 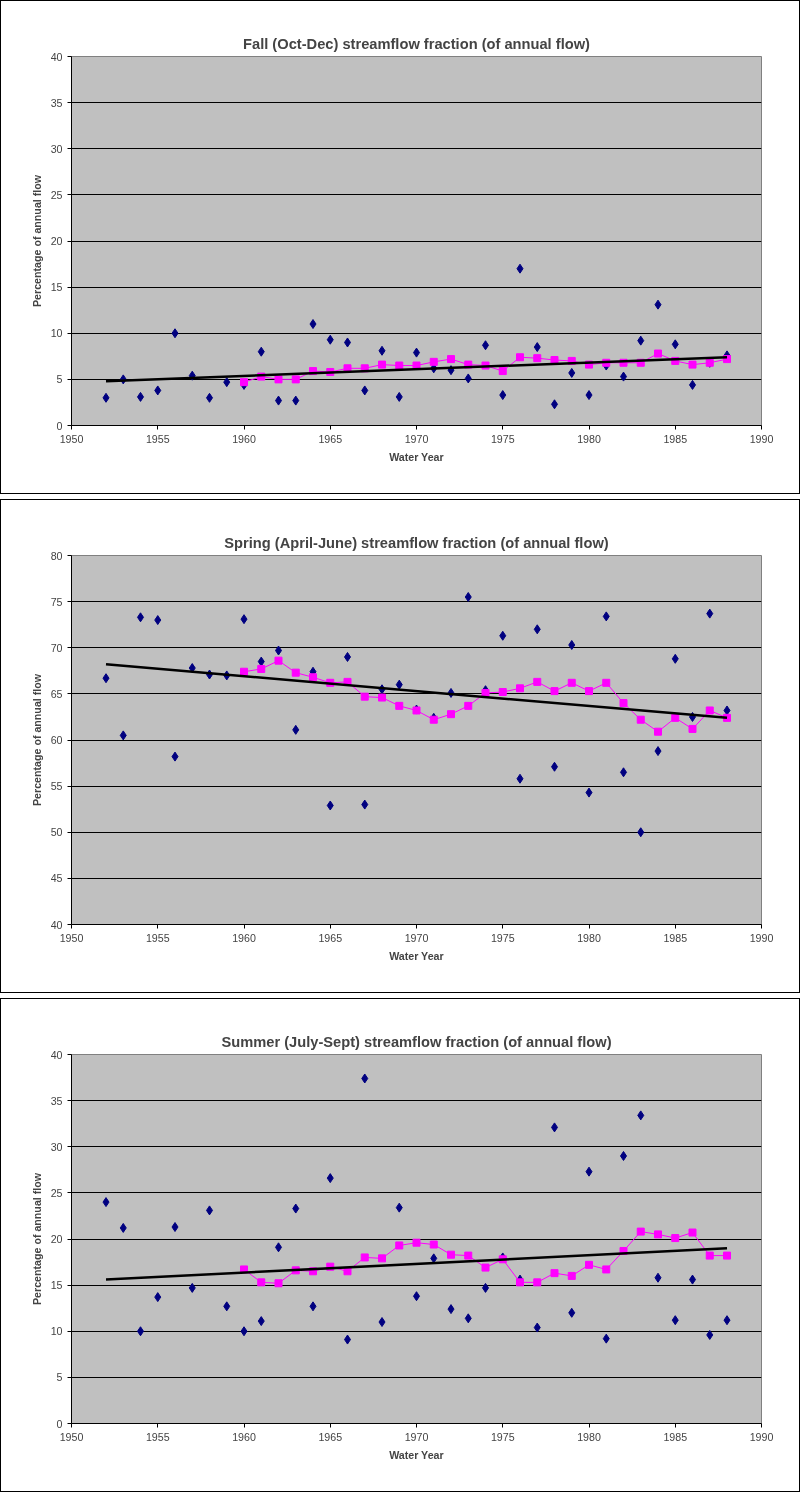 What do you see at coordinates (56, 693) in the screenshot?
I see `y-tick-label: 65` at bounding box center [56, 693].